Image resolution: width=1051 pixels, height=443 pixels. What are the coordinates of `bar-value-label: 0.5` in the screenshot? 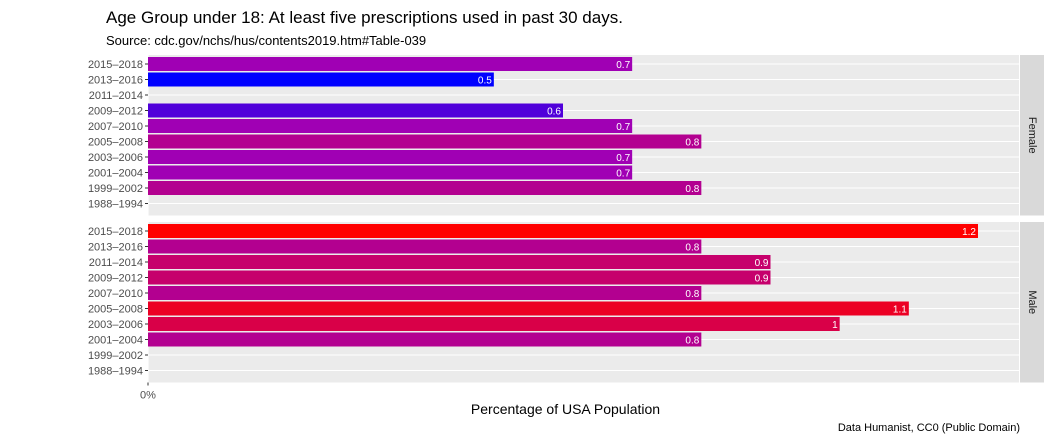 It's located at (485, 81).